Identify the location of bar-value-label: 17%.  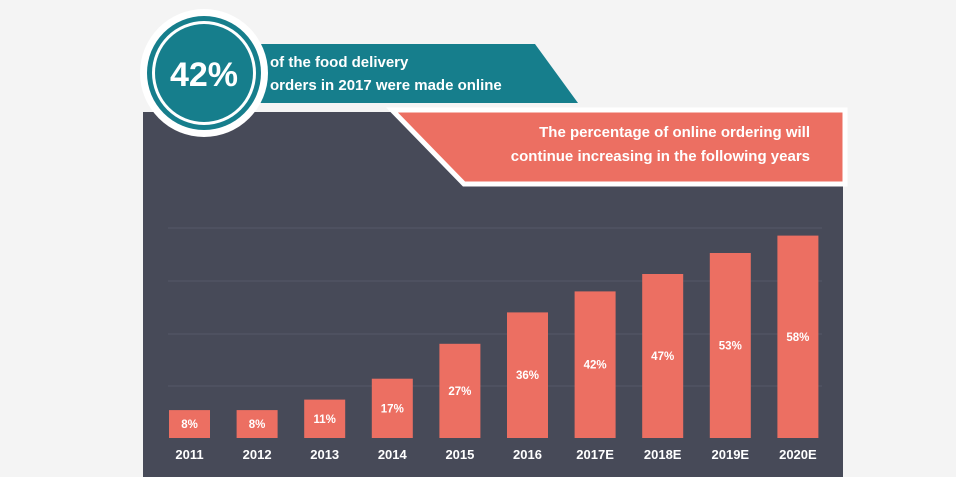
(392, 409).